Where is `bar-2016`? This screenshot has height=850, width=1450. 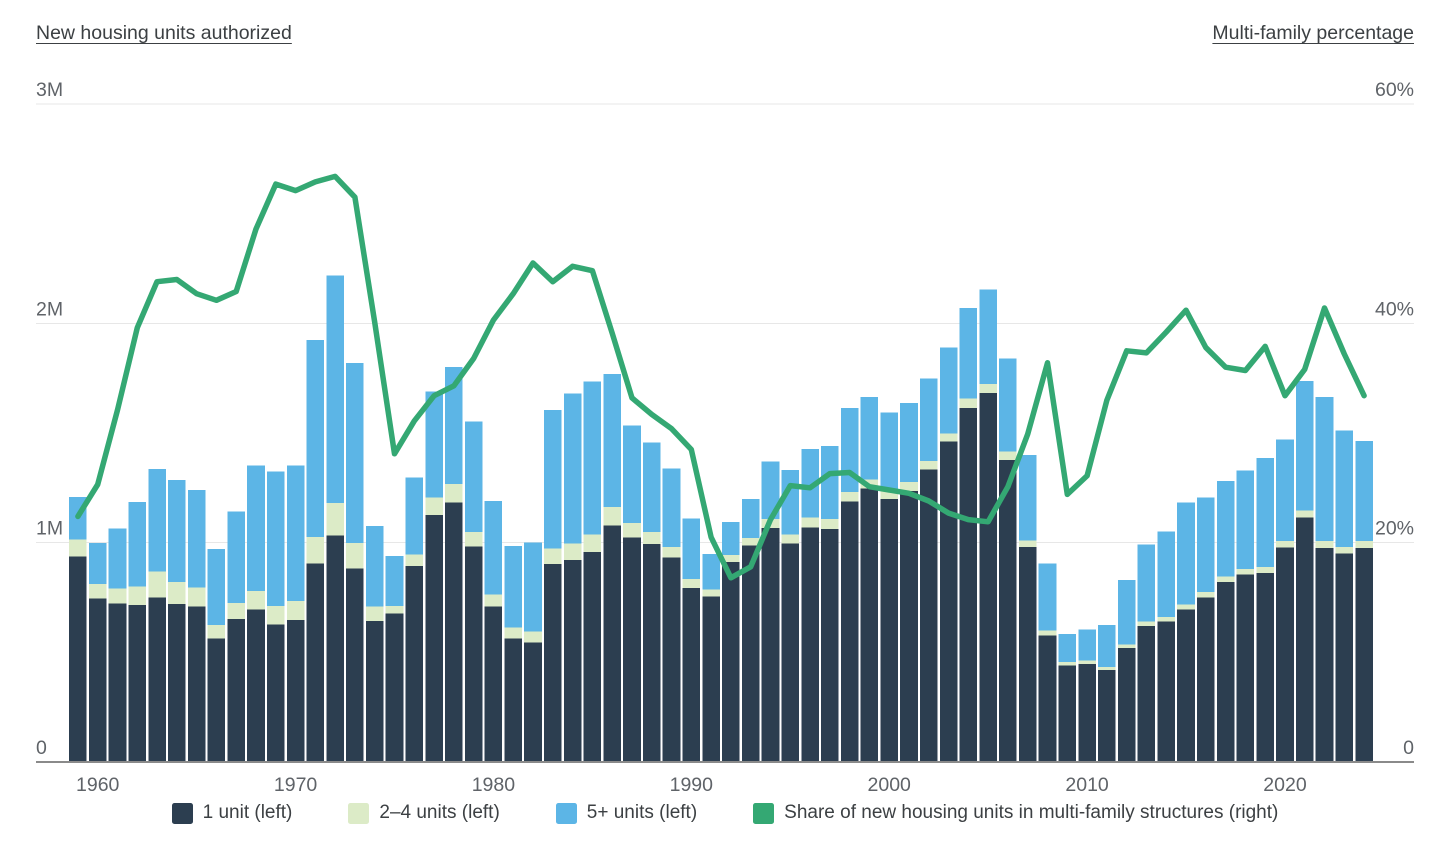
bar-2016 is located at coordinates (1206, 629).